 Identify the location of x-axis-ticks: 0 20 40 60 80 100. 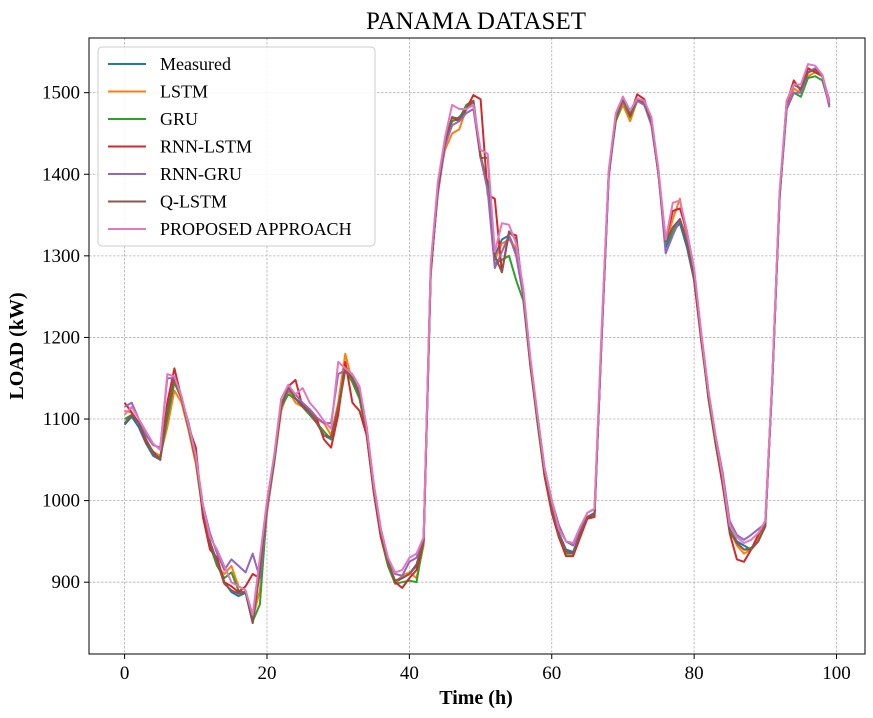
(485, 669).